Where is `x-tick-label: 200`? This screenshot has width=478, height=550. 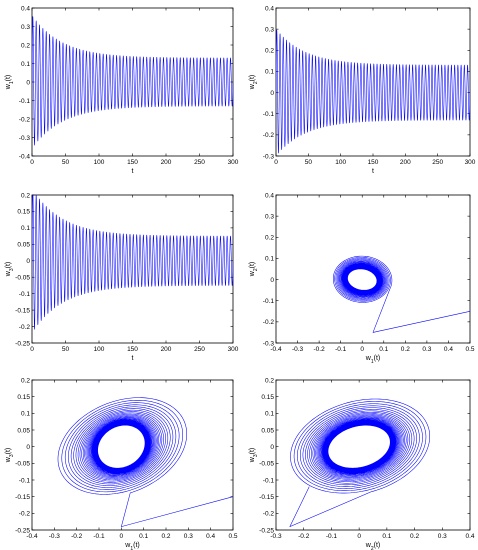 x-tick-label: 200 is located at coordinates (166, 162).